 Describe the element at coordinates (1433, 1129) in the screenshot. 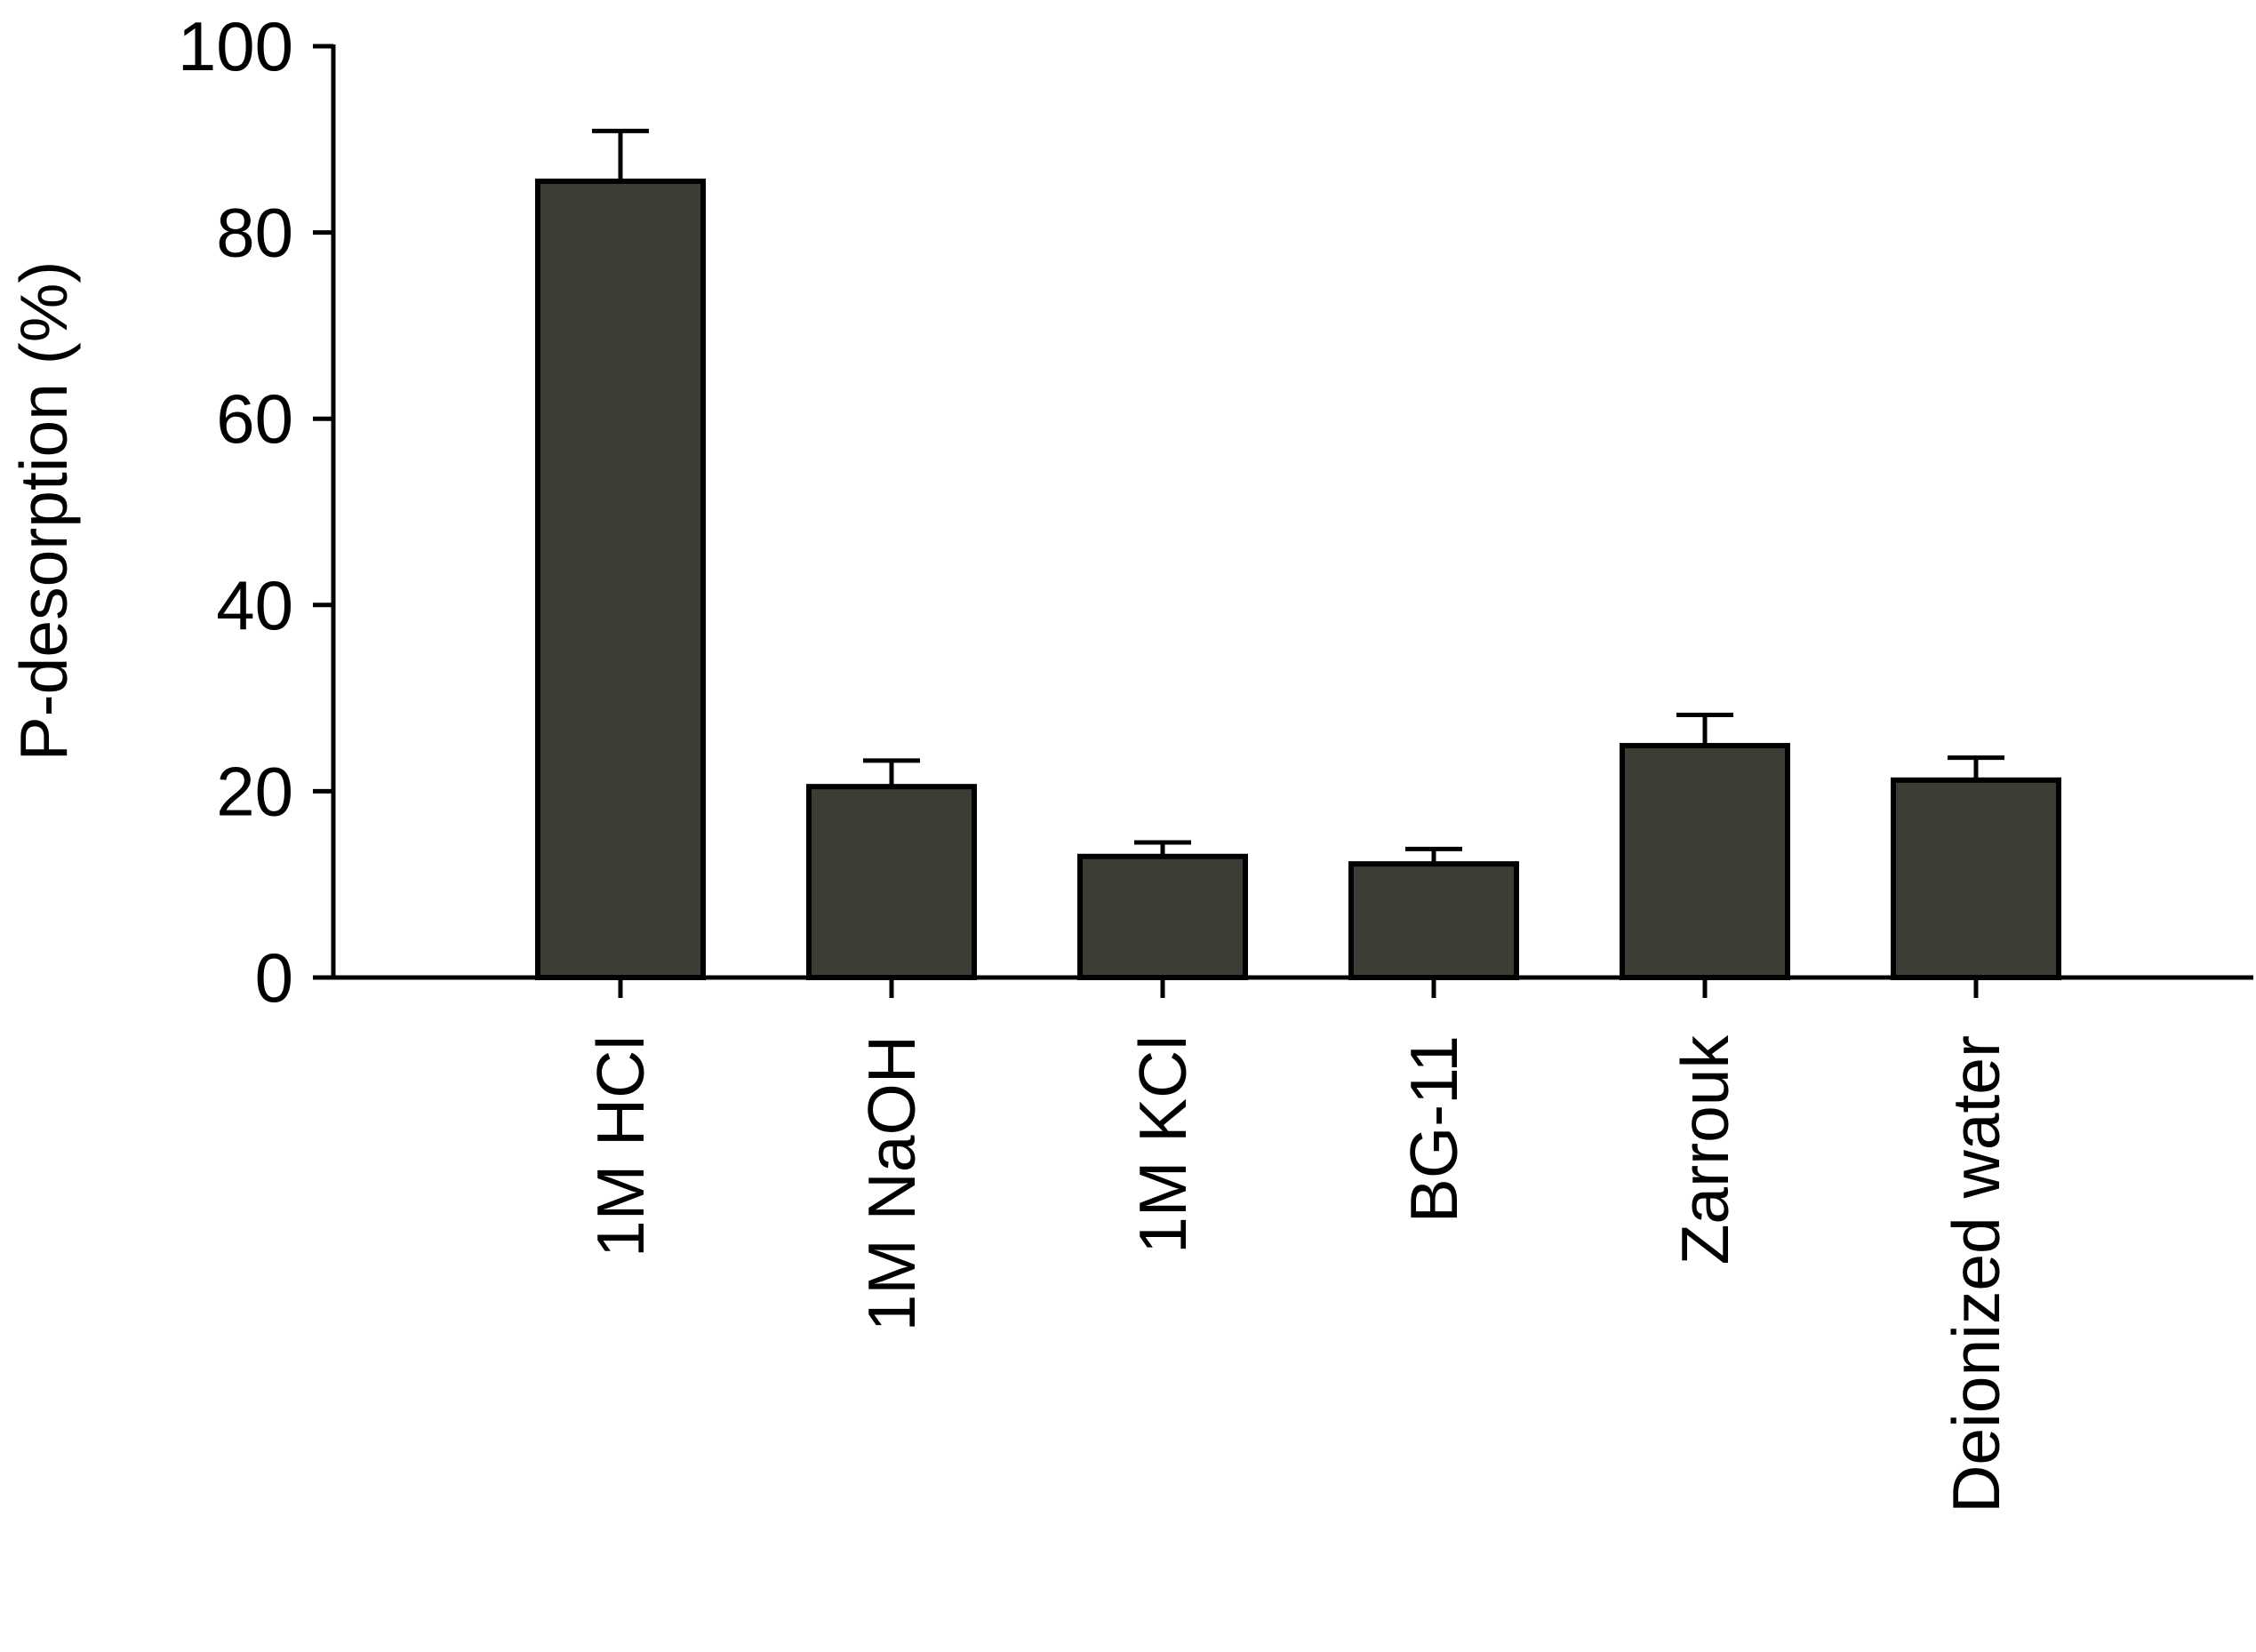

I see `x-category-label: BG-11` at that location.